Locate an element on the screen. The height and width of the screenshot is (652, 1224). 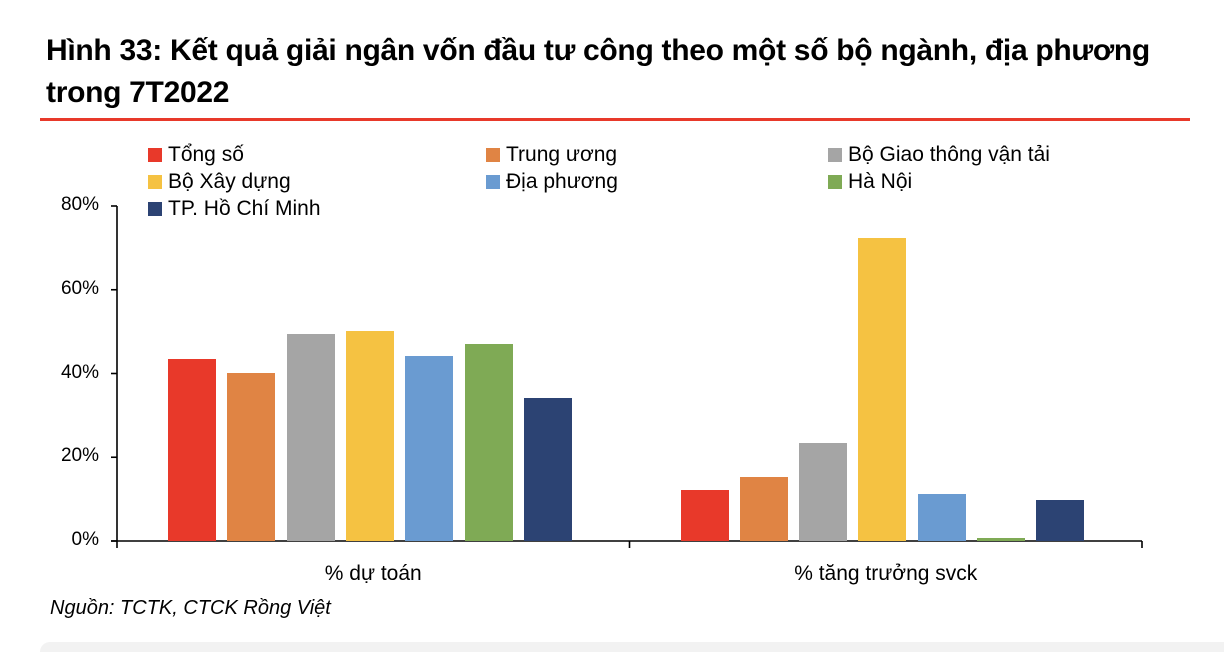
title-divider is located at coordinates (615, 119).